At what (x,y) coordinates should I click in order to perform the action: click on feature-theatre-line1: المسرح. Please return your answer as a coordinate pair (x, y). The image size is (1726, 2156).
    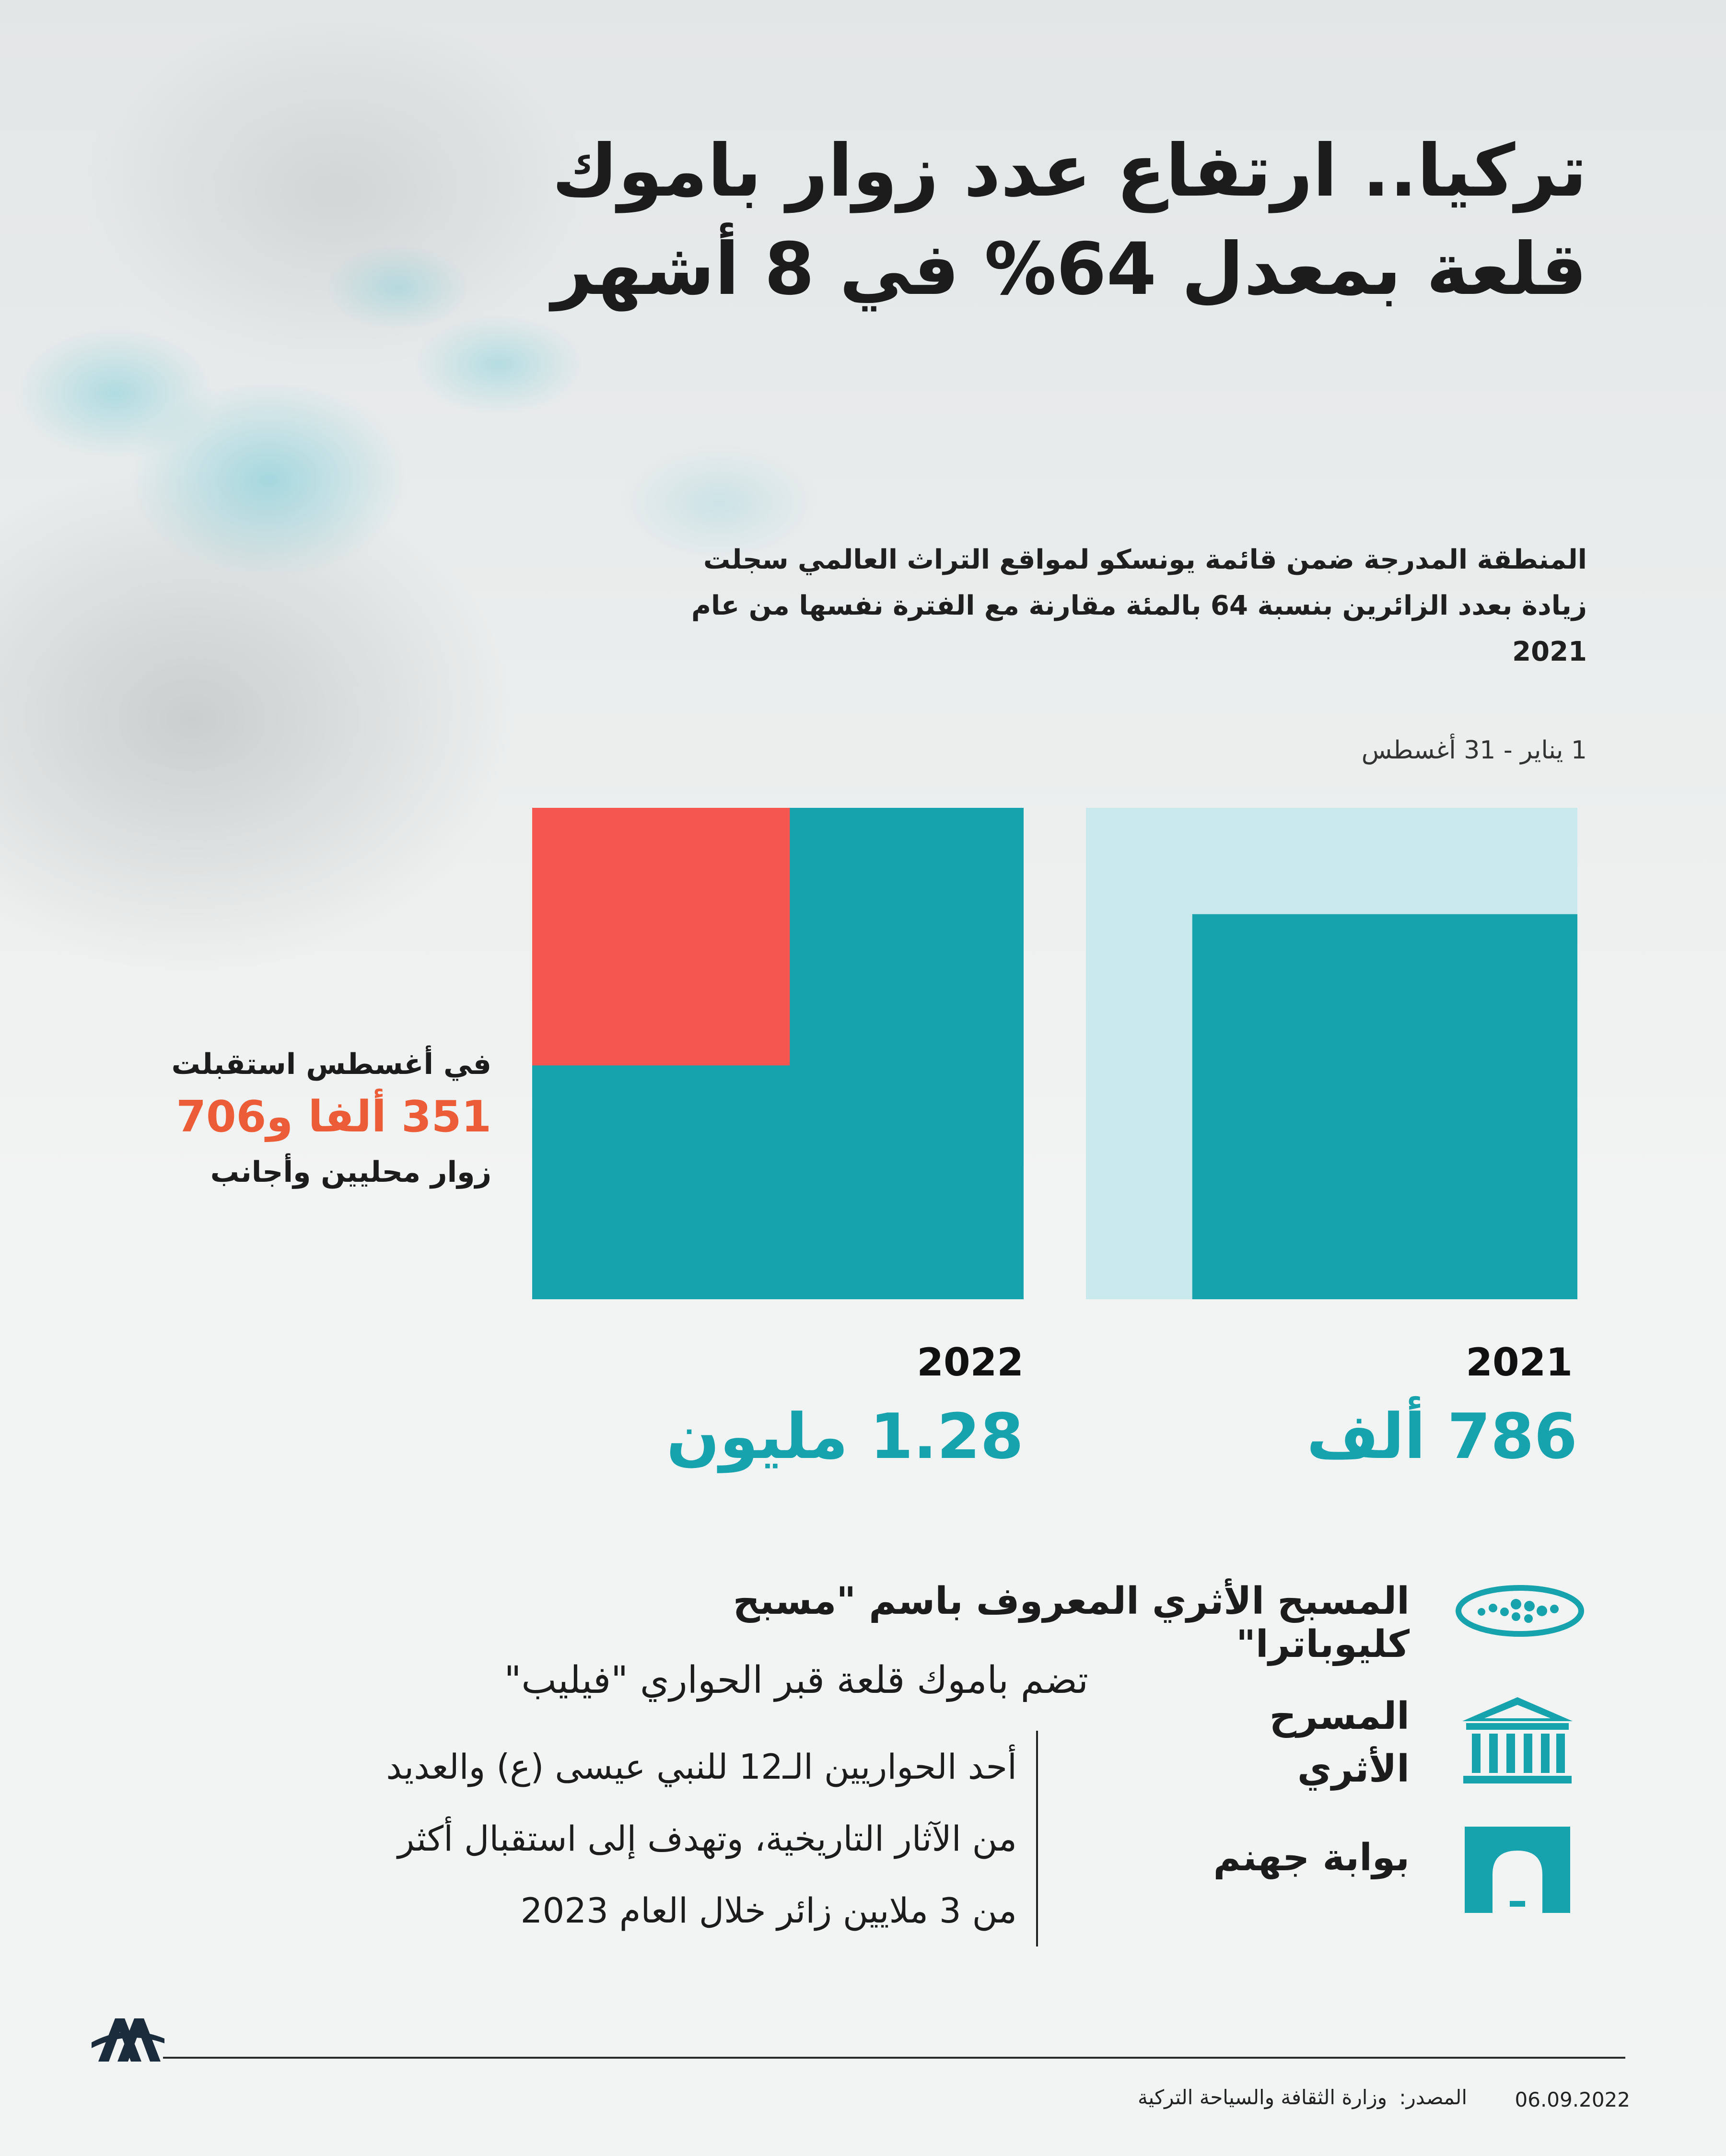
    Looking at the image, I should click on (1339, 1717).